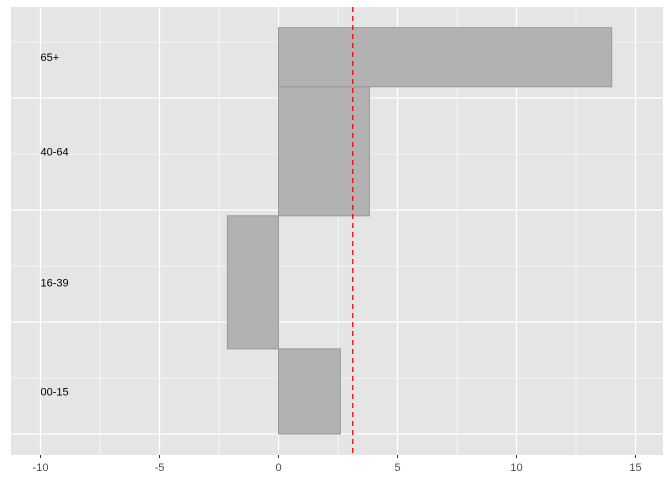 This screenshot has height=485, width=672. Describe the element at coordinates (278, 468) in the screenshot. I see `x-tick-label: 0` at that location.